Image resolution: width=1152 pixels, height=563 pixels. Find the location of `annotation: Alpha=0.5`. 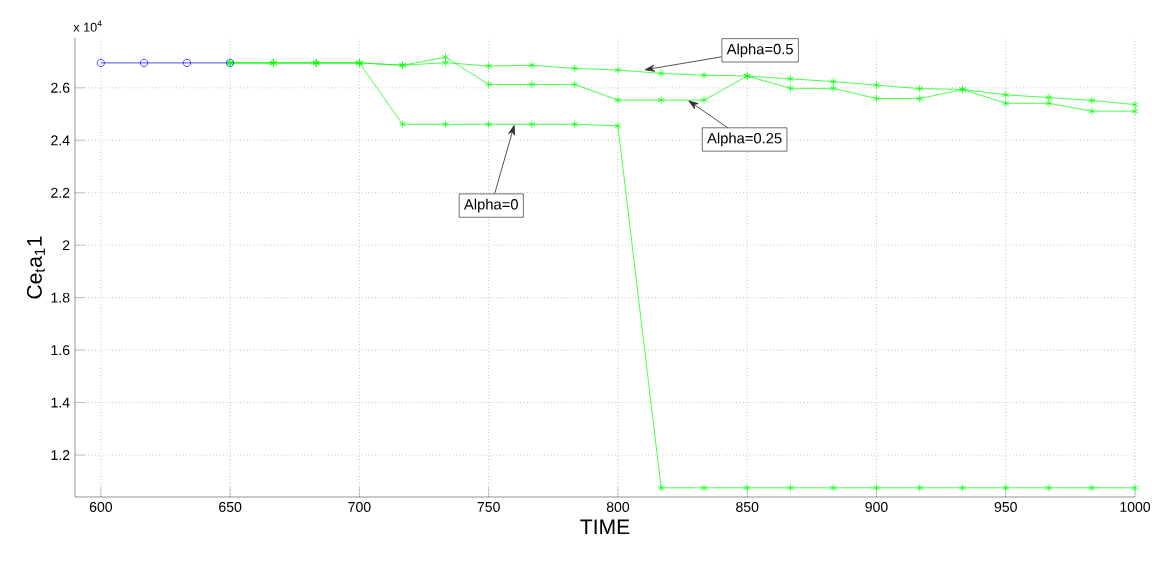

annotation: Alpha=0.5 is located at coordinates (759, 50).